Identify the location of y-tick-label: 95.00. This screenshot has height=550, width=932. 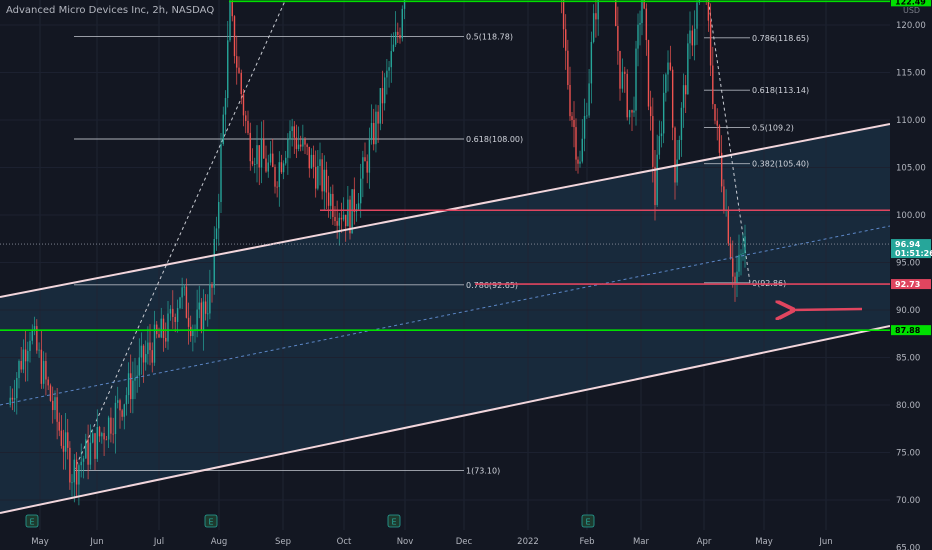
(908, 264).